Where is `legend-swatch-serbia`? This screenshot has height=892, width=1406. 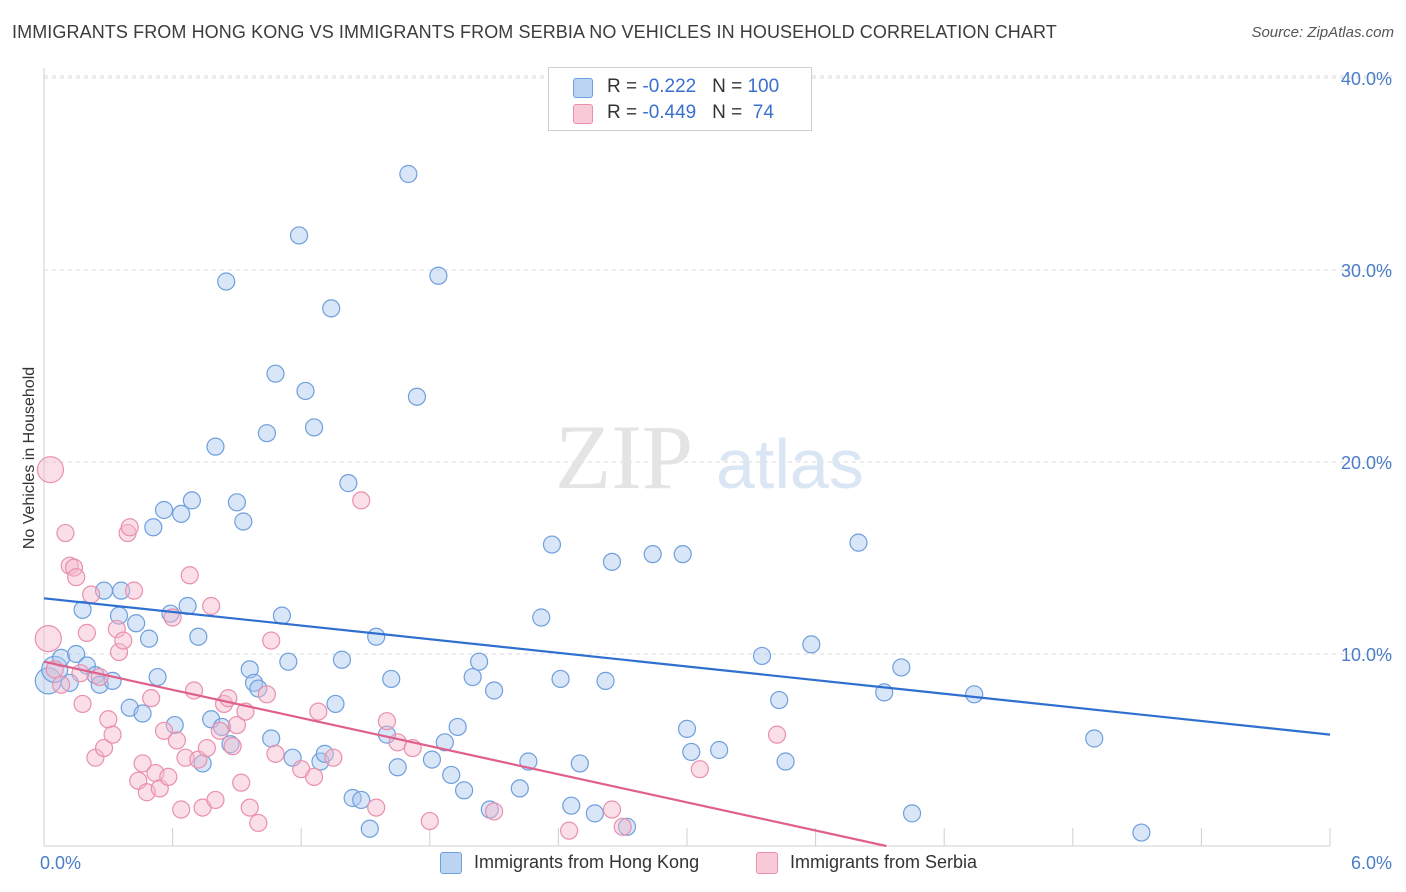 legend-swatch-serbia is located at coordinates (583, 114).